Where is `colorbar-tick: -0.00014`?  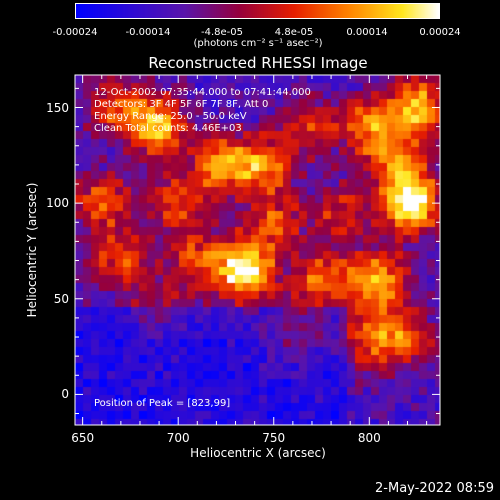
colorbar-tick: -0.00014 is located at coordinates (148, 32).